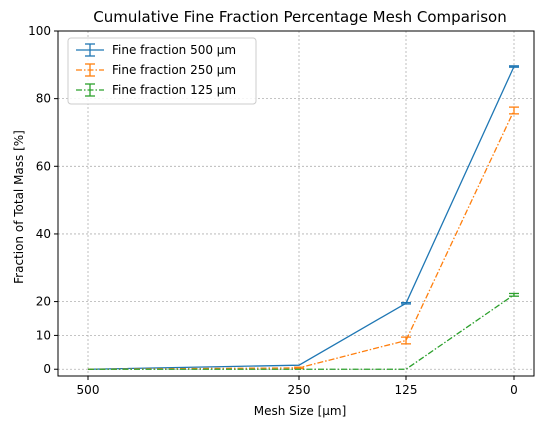  What do you see at coordinates (174, 50) in the screenshot?
I see `legend-label: Fine fraction 500 µm` at bounding box center [174, 50].